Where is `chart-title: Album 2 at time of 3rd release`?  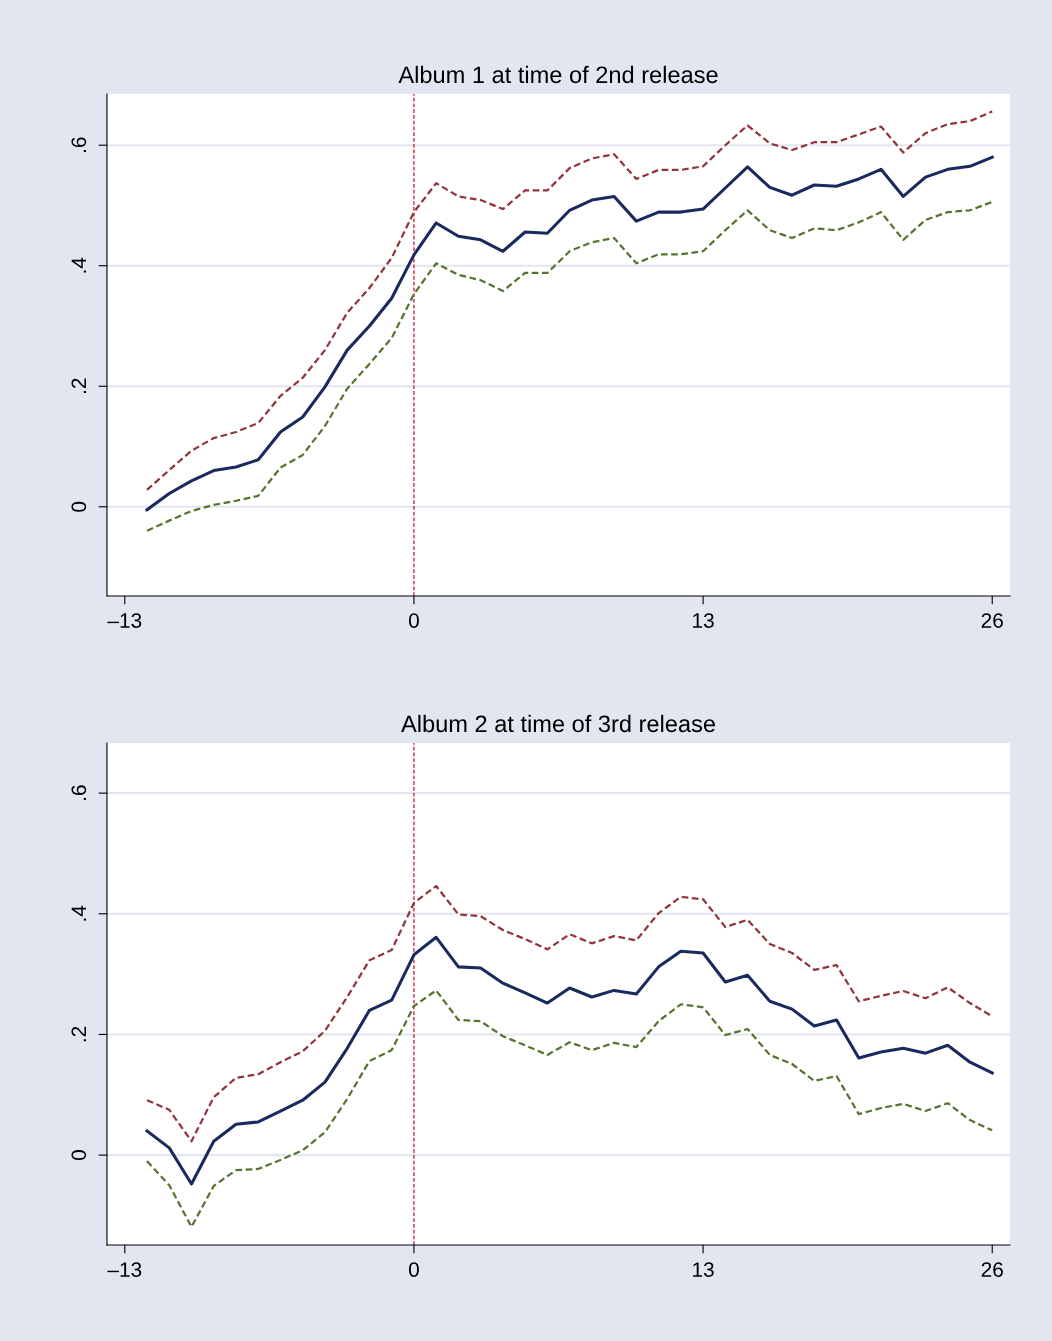
chart-title: Album 2 at time of 3rd release is located at coordinates (558, 723).